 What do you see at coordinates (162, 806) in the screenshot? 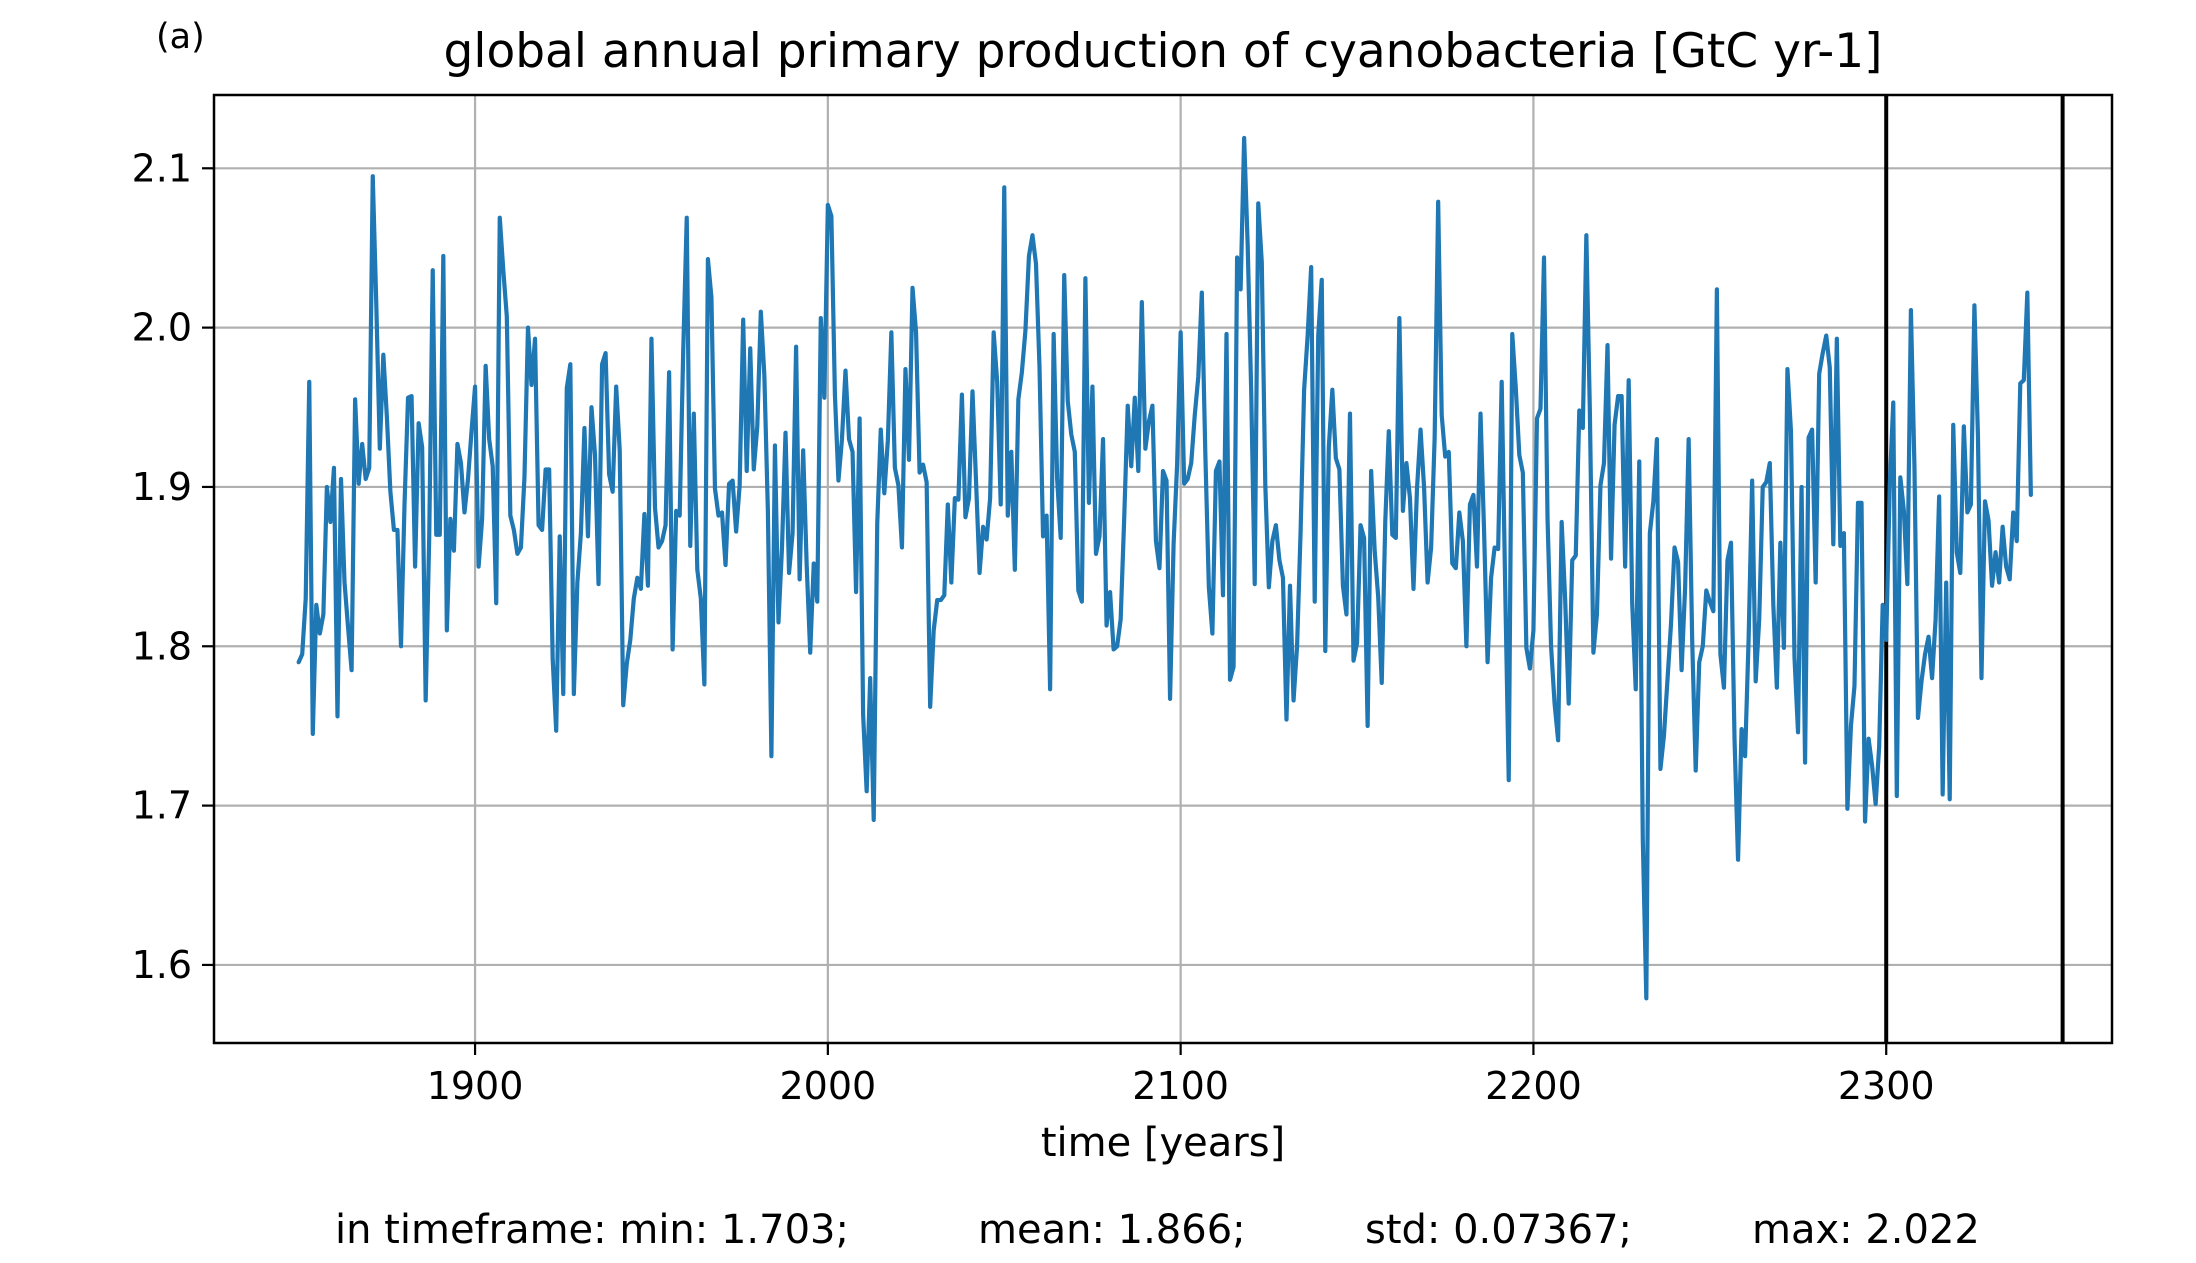
I see `y-tick-label-1.7: 1.7` at bounding box center [162, 806].